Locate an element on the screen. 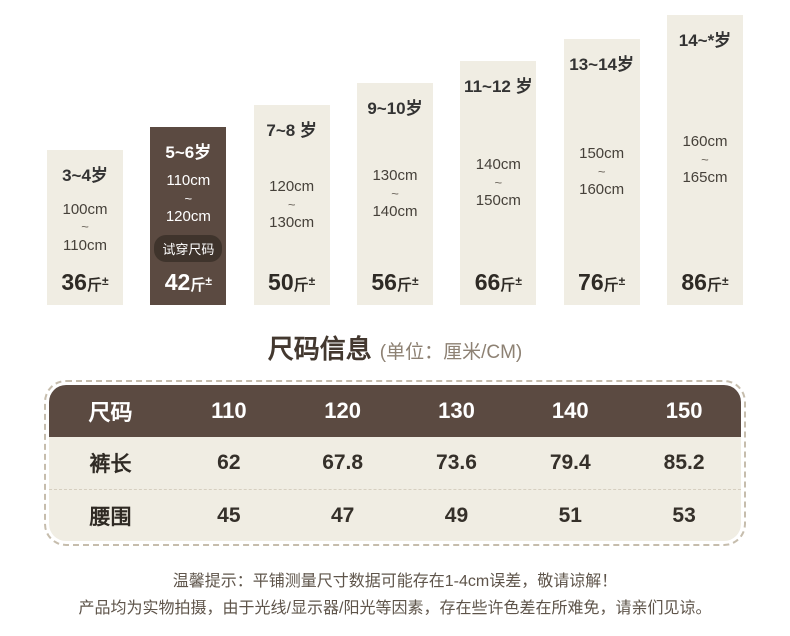 The height and width of the screenshot is (636, 790). weight-value: 86 is located at coordinates (694, 281).